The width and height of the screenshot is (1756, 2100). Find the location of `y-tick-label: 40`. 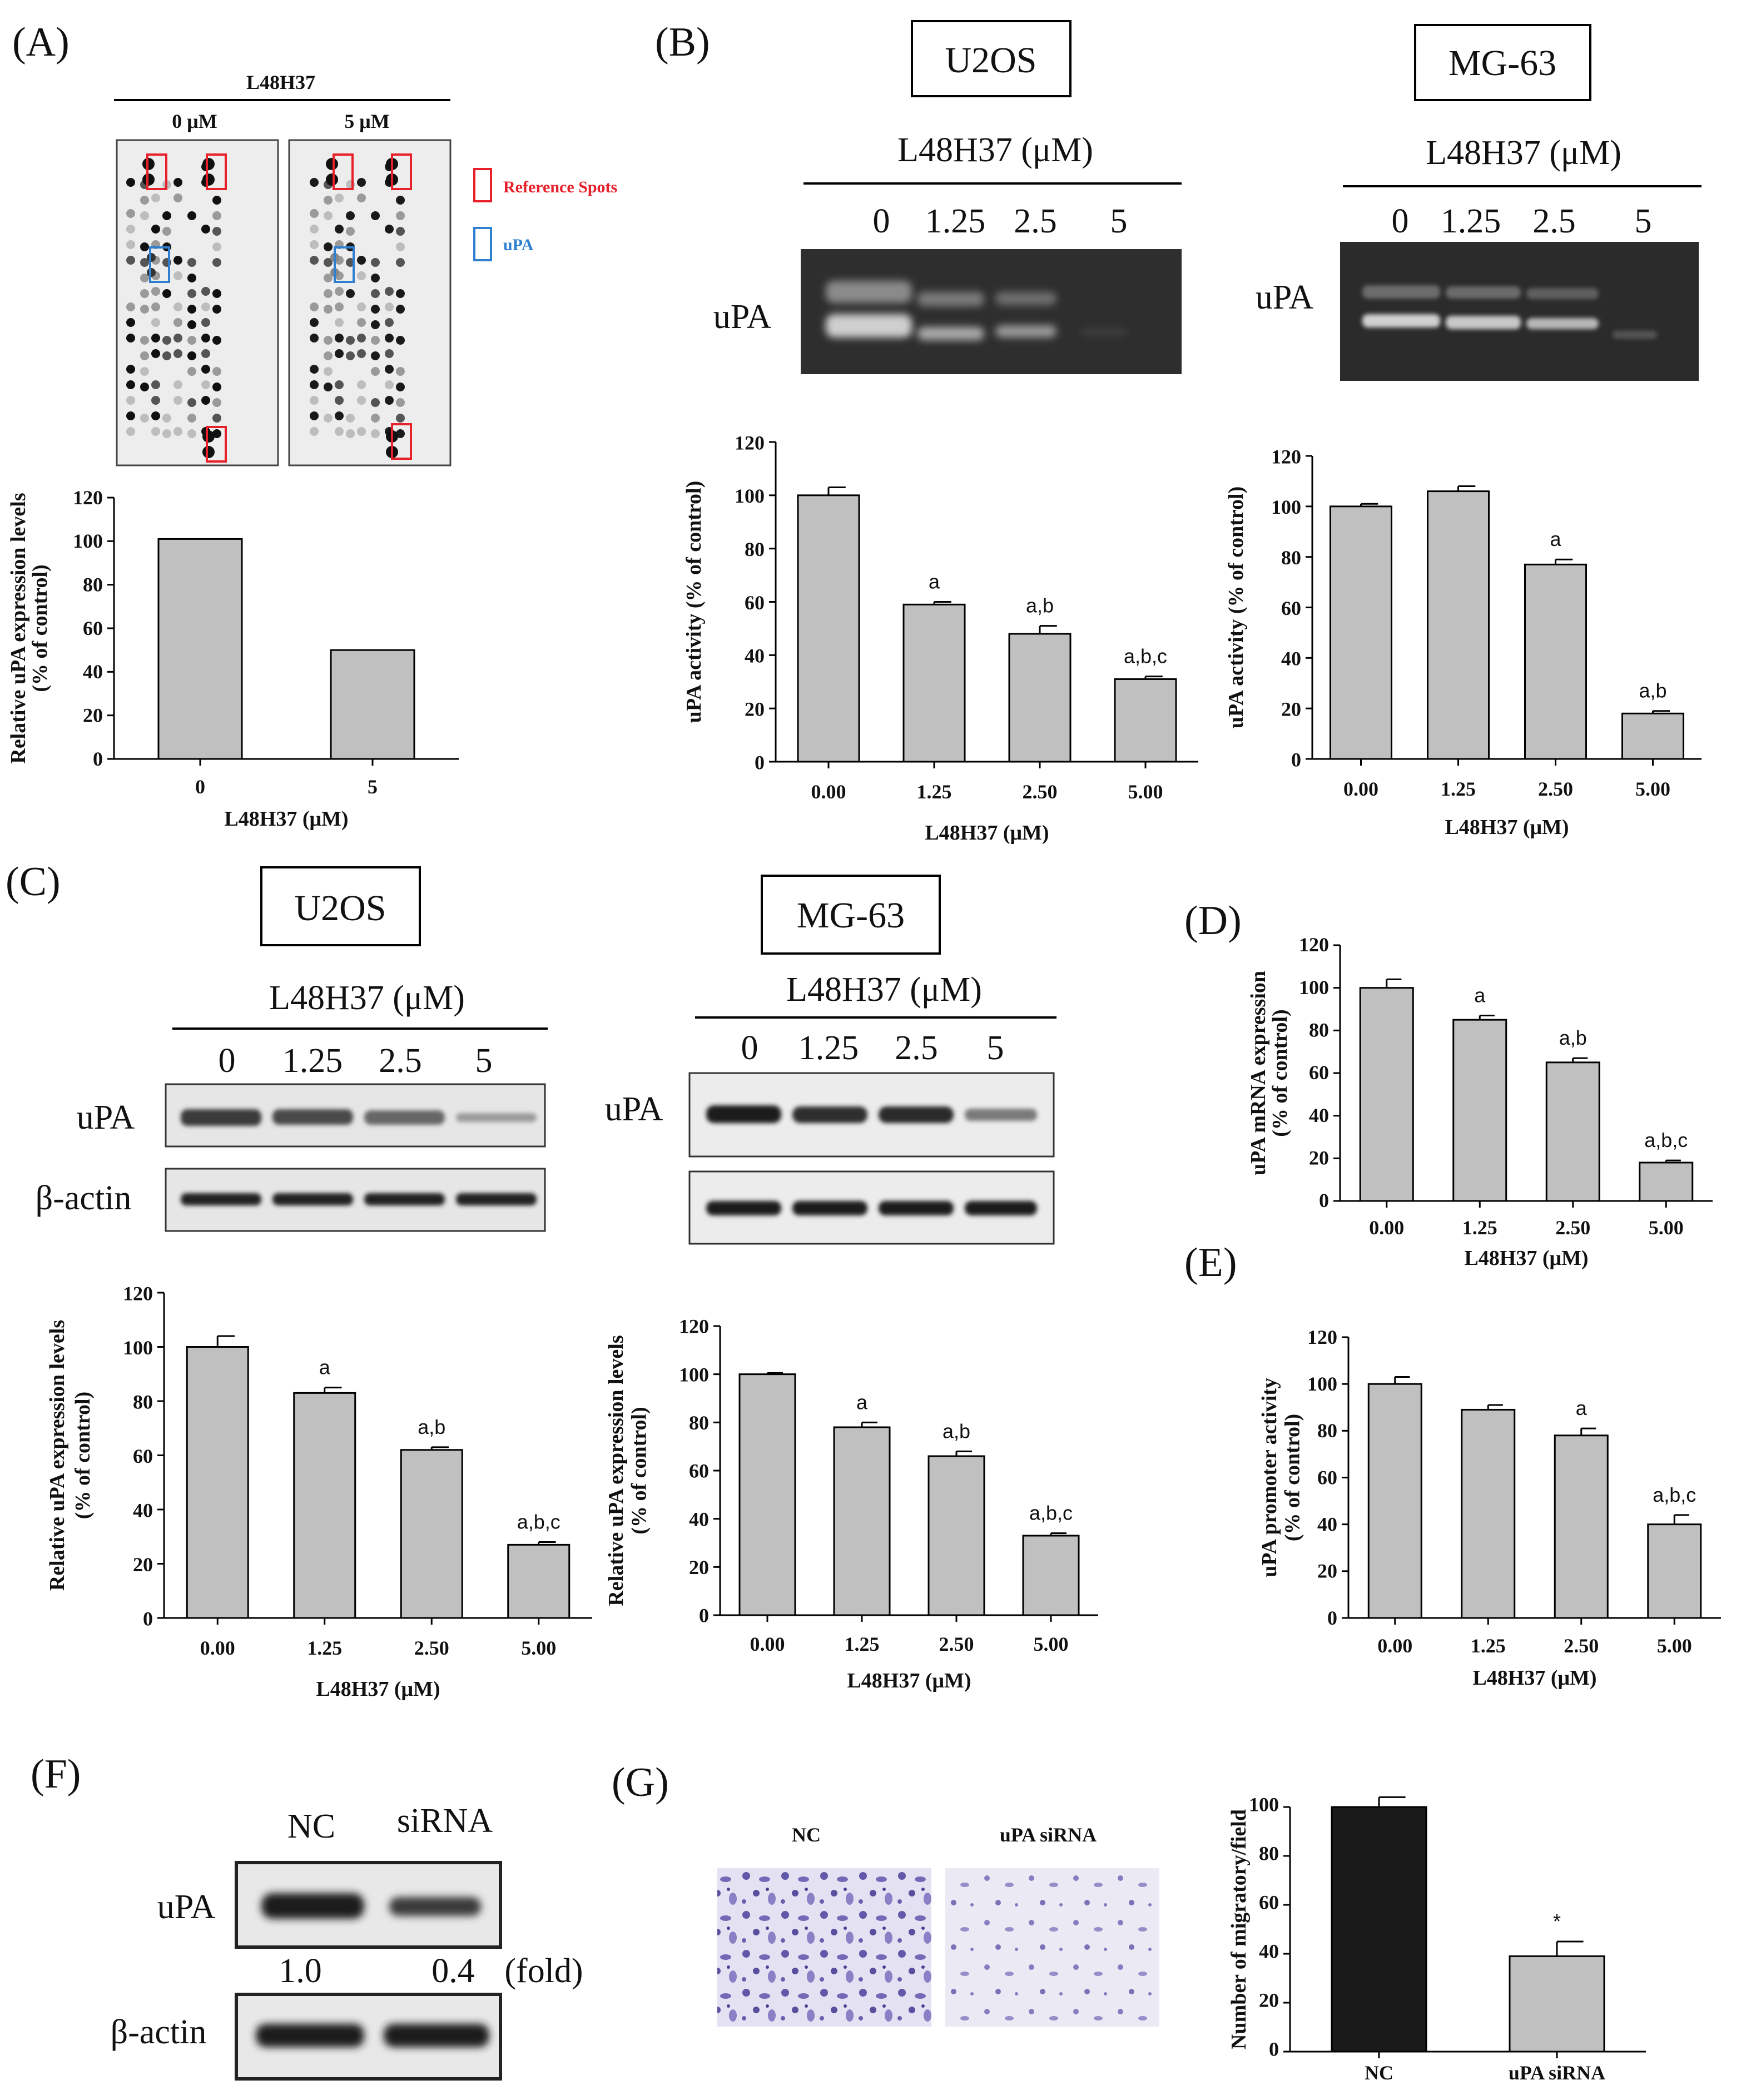

y-tick-label: 40 is located at coordinates (1291, 659).